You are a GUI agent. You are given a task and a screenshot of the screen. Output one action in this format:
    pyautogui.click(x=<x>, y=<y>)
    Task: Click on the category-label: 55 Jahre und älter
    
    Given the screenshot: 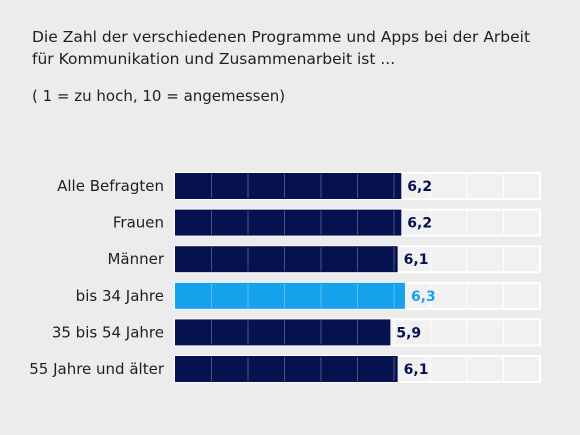 What is the action you would take?
    pyautogui.click(x=97, y=369)
    